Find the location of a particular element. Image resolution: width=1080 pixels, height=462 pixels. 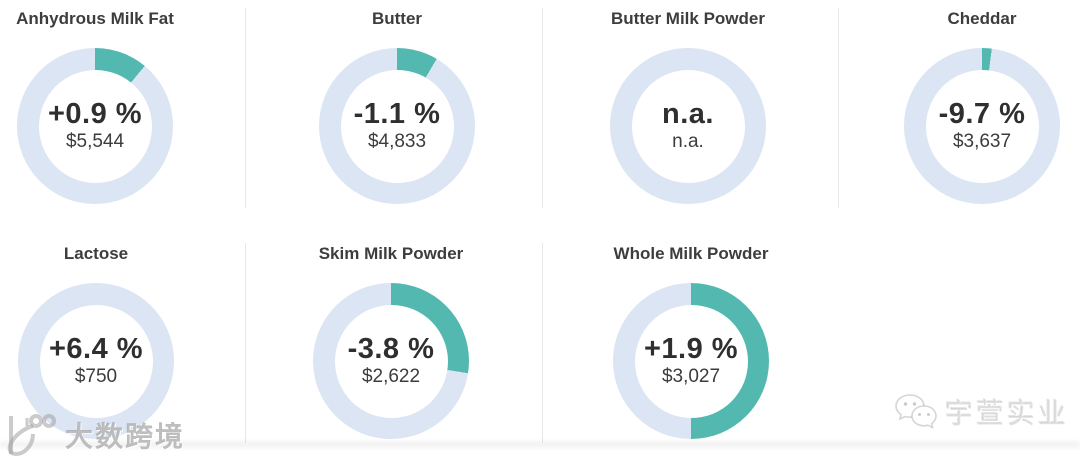

watermark-text-left: 大数跨境 is located at coordinates (125, 436).